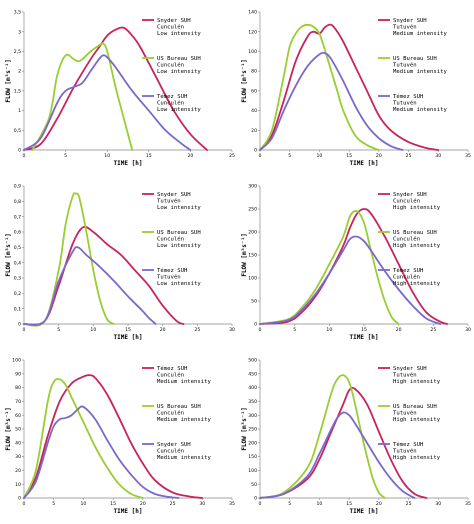 This screenshot has height=524, width=474. I want to click on y-tick-label: 1,5, so click(17, 91).